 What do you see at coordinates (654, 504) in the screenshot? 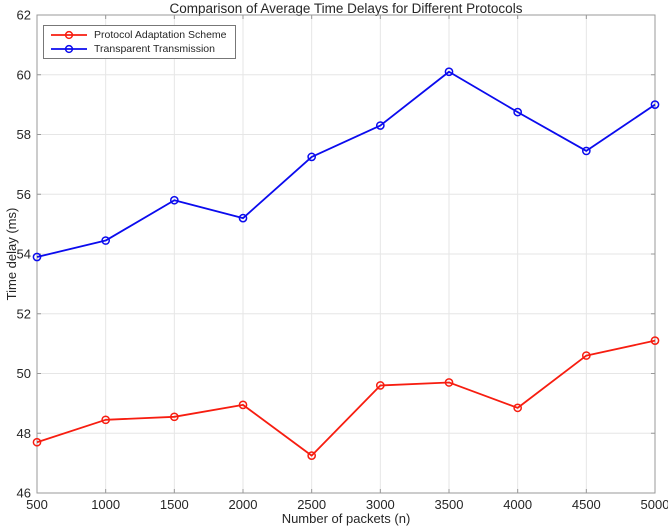
I see `x-tick-label: 5000` at bounding box center [654, 504].